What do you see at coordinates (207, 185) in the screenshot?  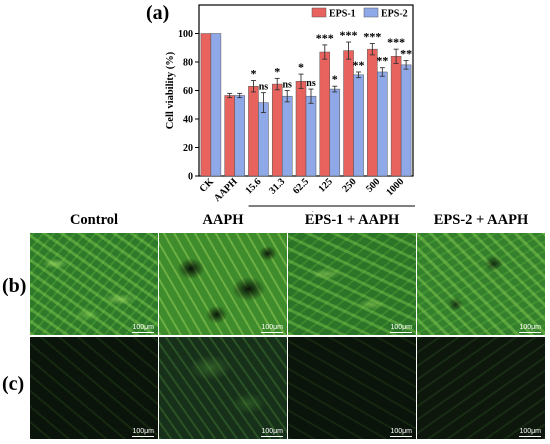 I see `x-tick-label: CK` at bounding box center [207, 185].